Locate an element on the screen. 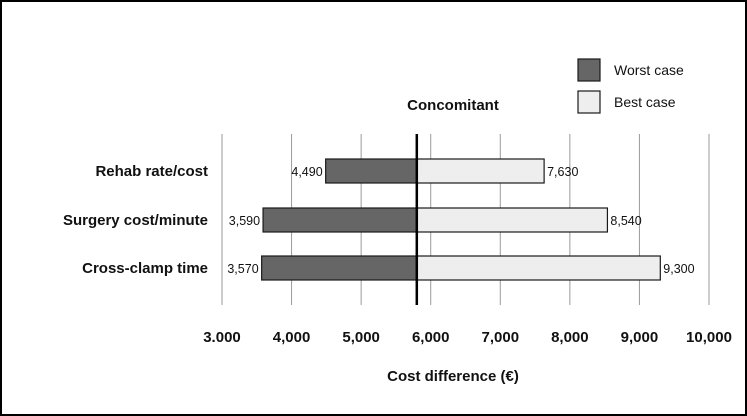 This screenshot has height=416, width=747. x-tick-label: 3.000 is located at coordinates (222, 337).